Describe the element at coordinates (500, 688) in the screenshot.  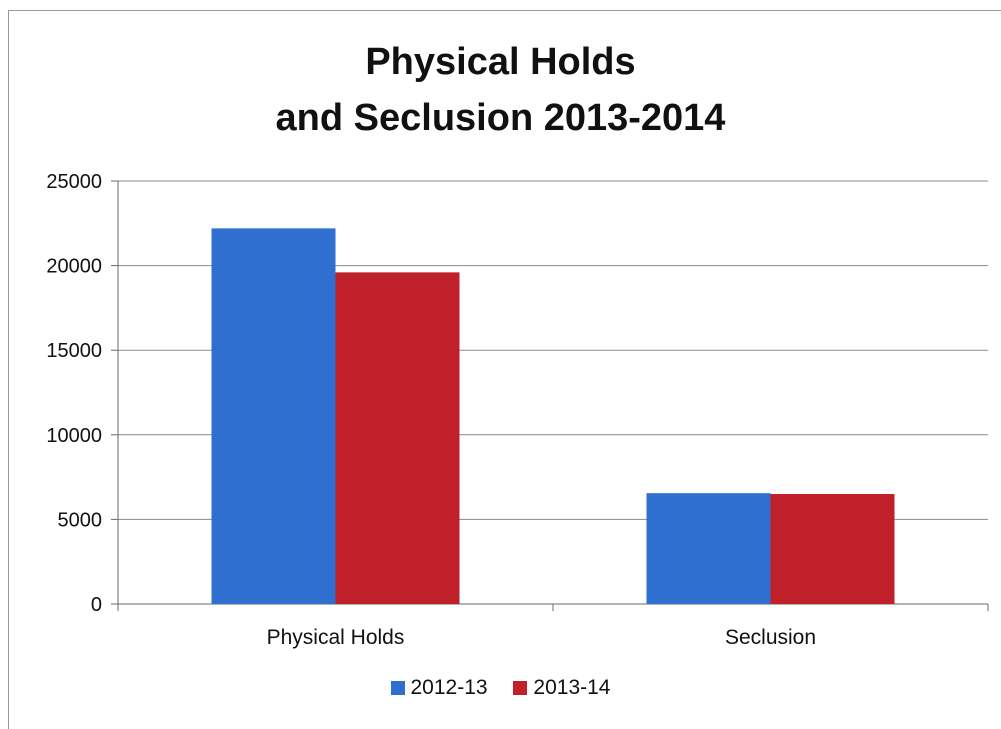
I see `legend: 2012-13 2013-14` at that location.